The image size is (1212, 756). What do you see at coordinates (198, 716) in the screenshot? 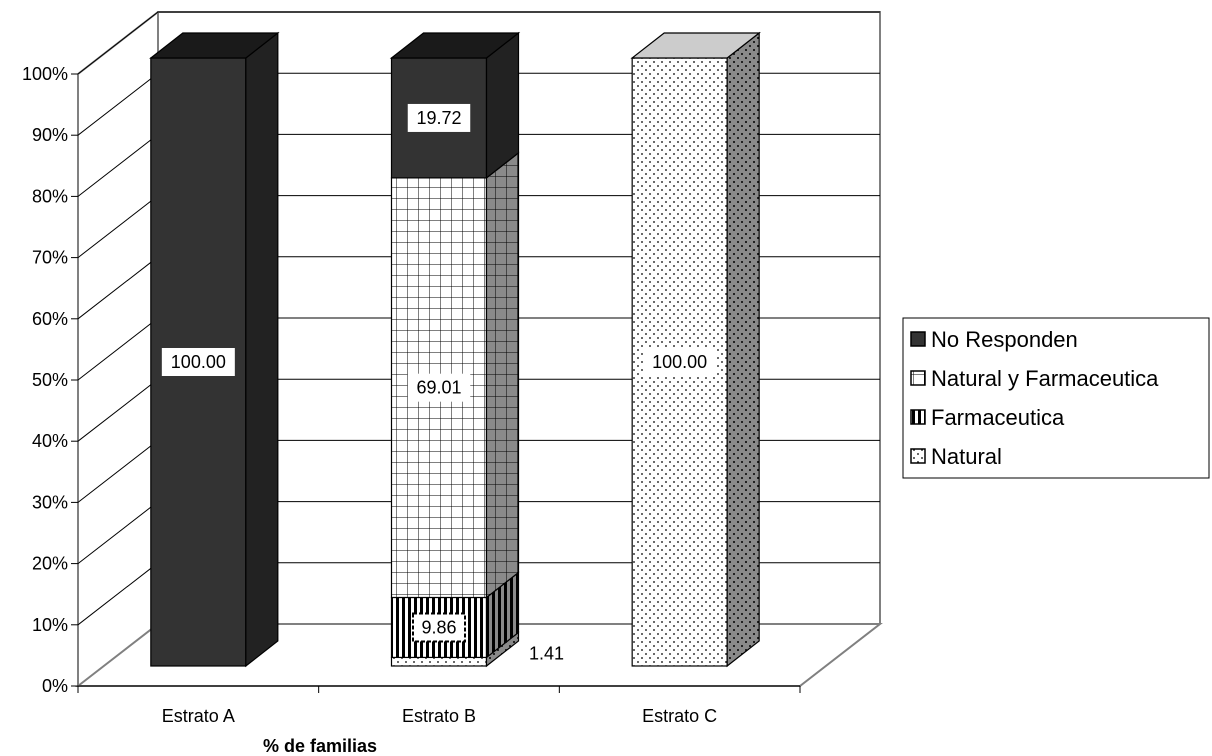
I see `x-tick-label: Estrato A` at bounding box center [198, 716].